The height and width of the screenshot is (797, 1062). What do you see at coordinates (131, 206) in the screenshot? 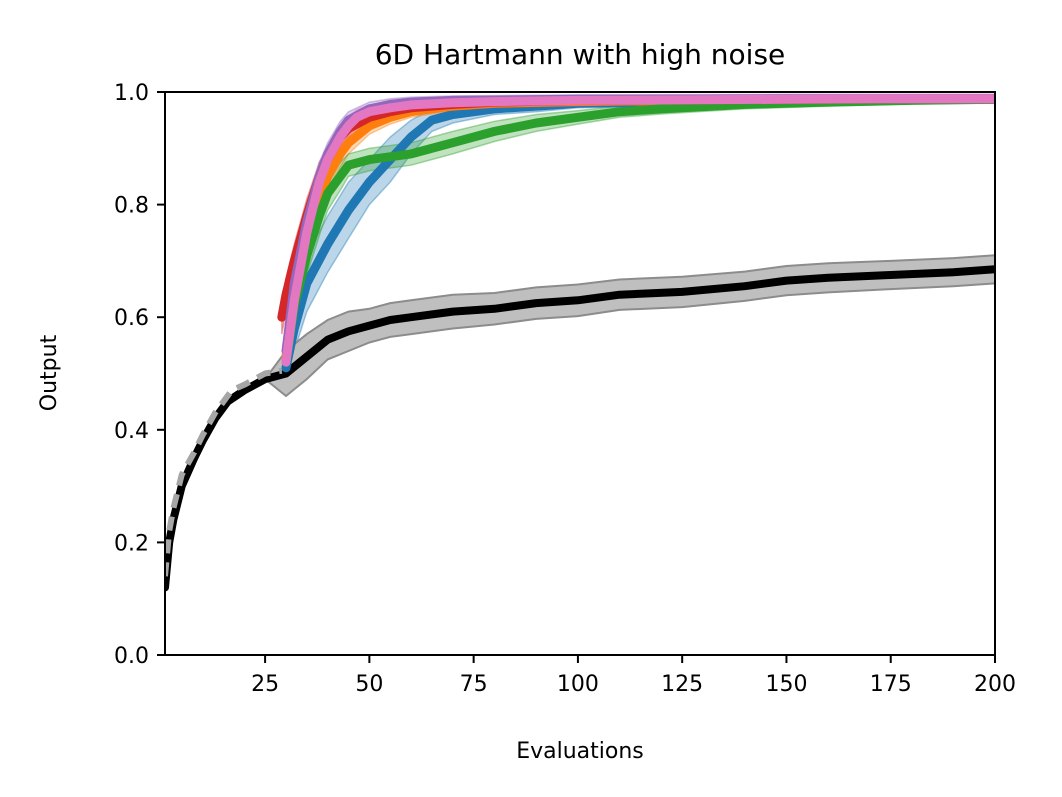
I see `y-tick-label: 0.8` at bounding box center [131, 206].